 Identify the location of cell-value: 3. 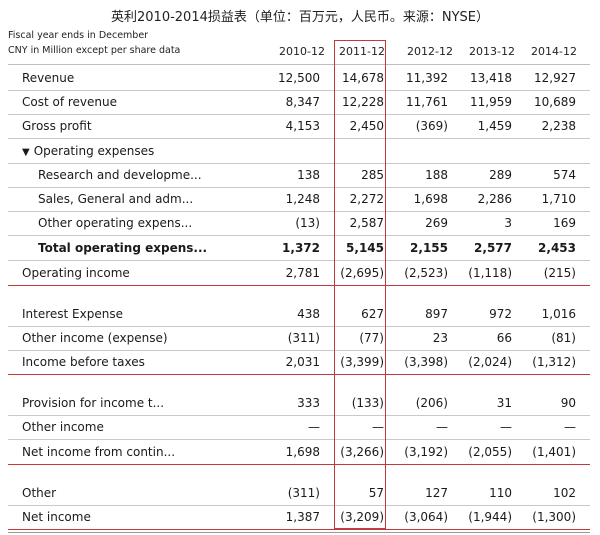
(508, 223).